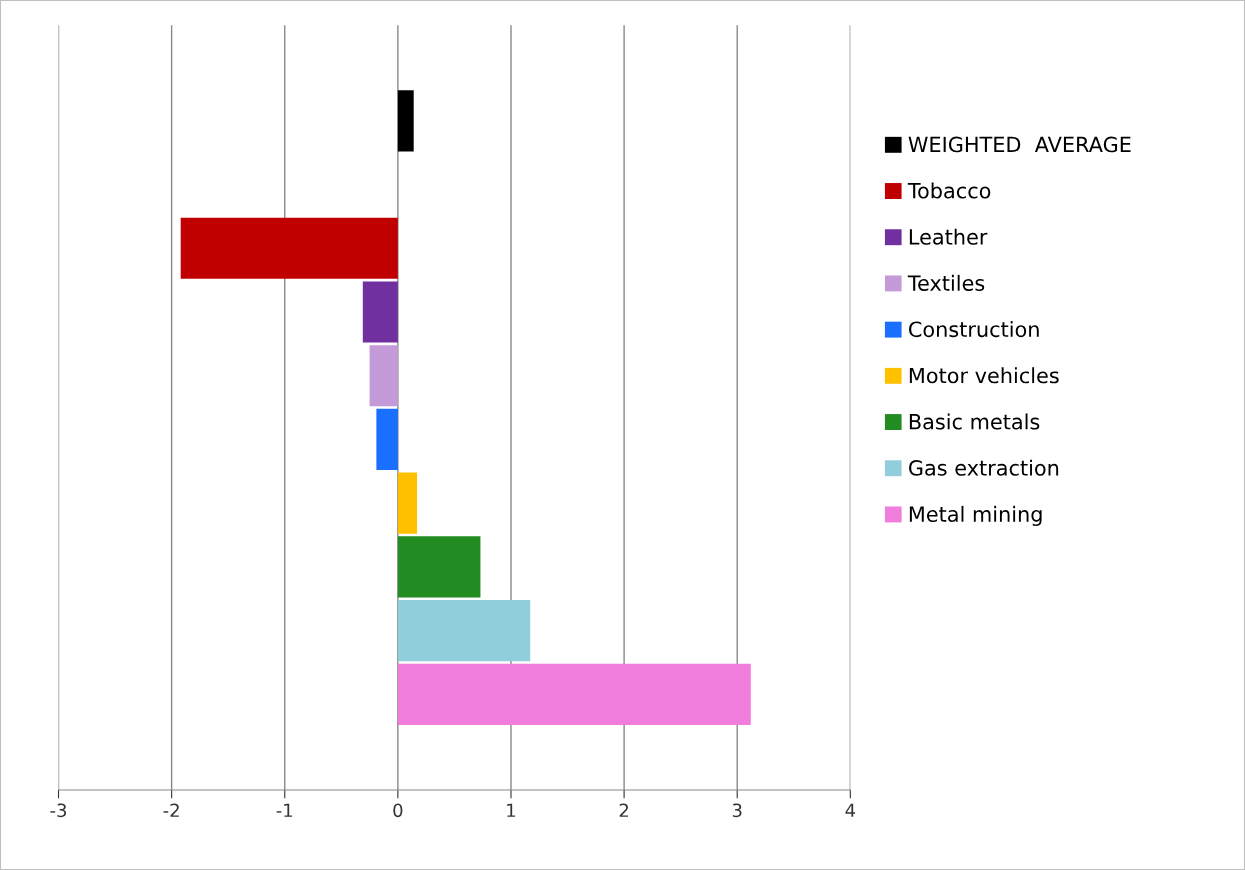 This screenshot has width=1245, height=870. I want to click on legend-label: WEIGHTED AVERAGE, so click(1019, 144).